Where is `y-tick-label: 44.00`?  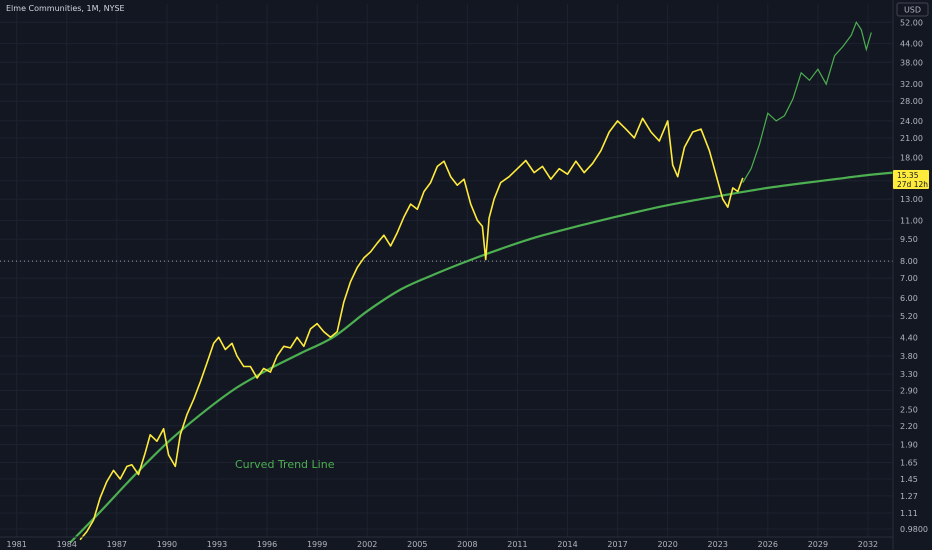 y-tick-label: 44.00 is located at coordinates (911, 44).